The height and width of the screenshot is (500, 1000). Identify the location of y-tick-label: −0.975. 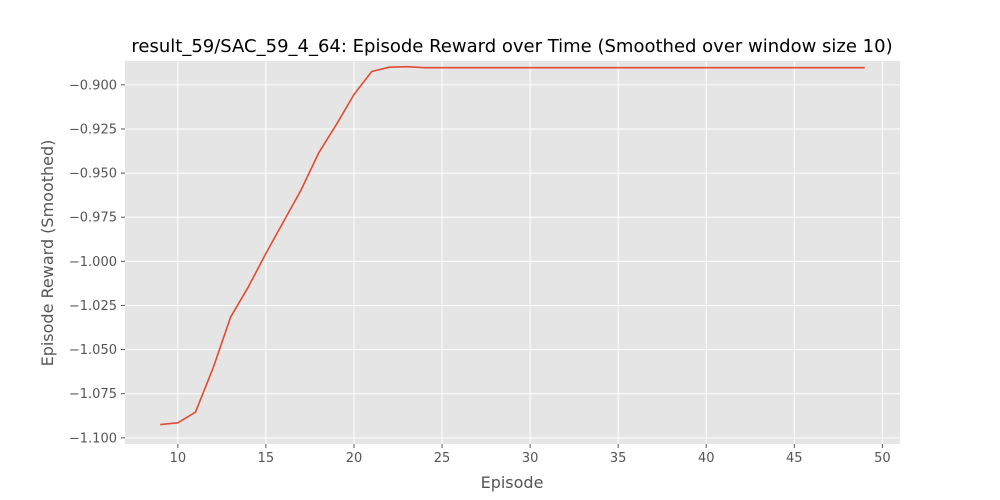
(93, 218).